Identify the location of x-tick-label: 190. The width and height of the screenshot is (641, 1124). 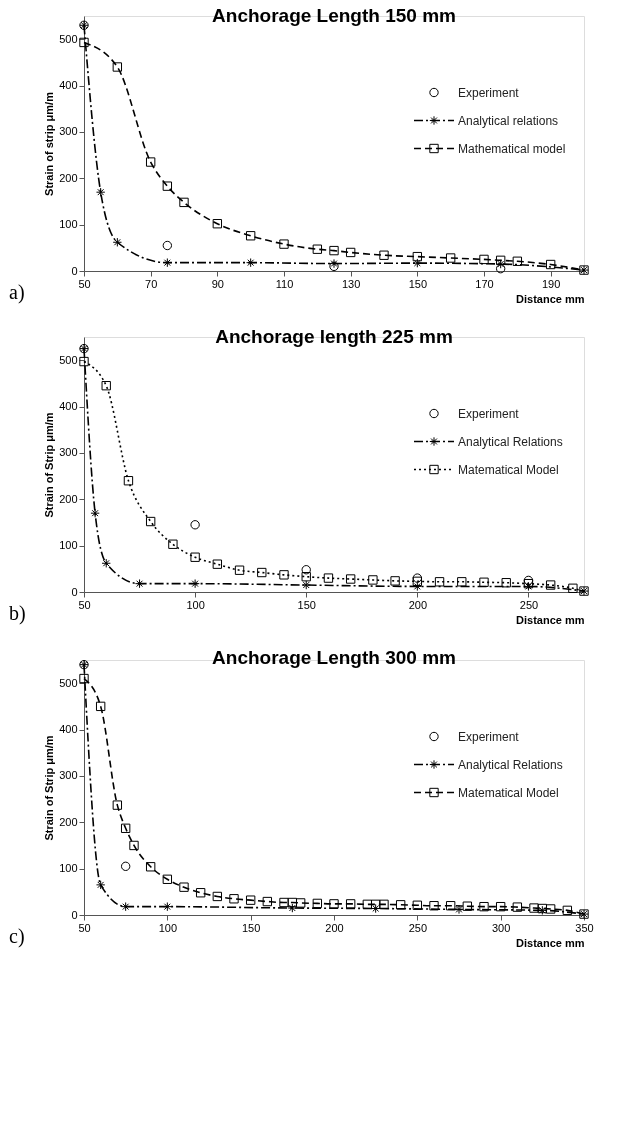
(551, 283).